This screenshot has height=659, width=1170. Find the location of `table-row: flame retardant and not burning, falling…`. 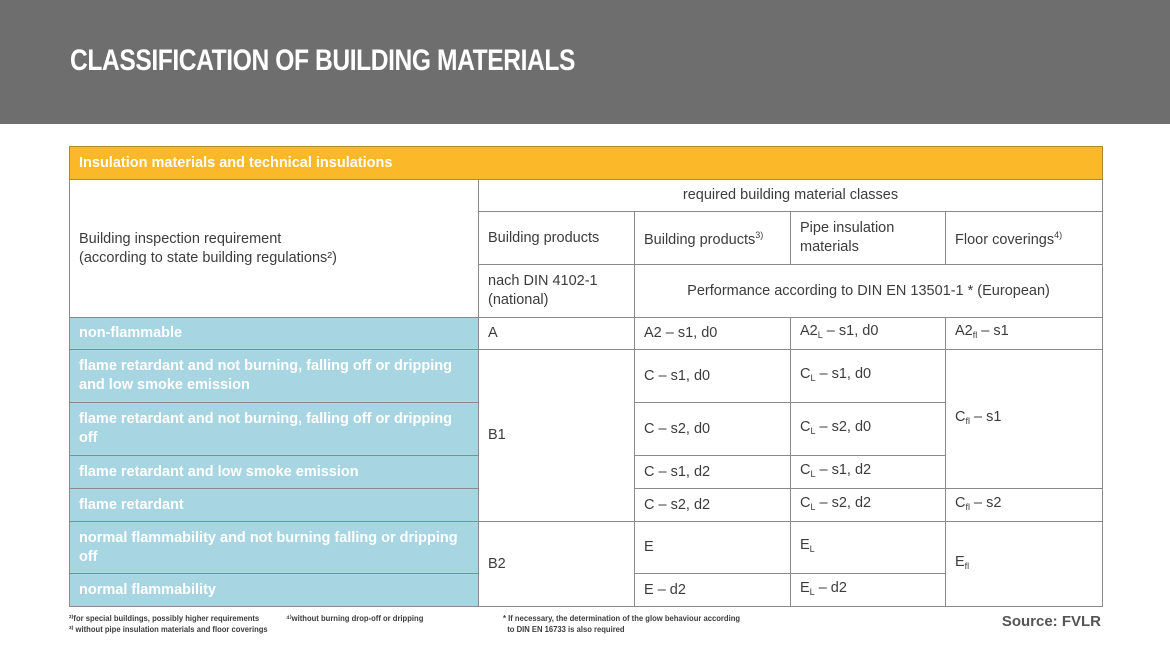

table-row: flame retardant and not burning, falling… is located at coordinates (586, 429).